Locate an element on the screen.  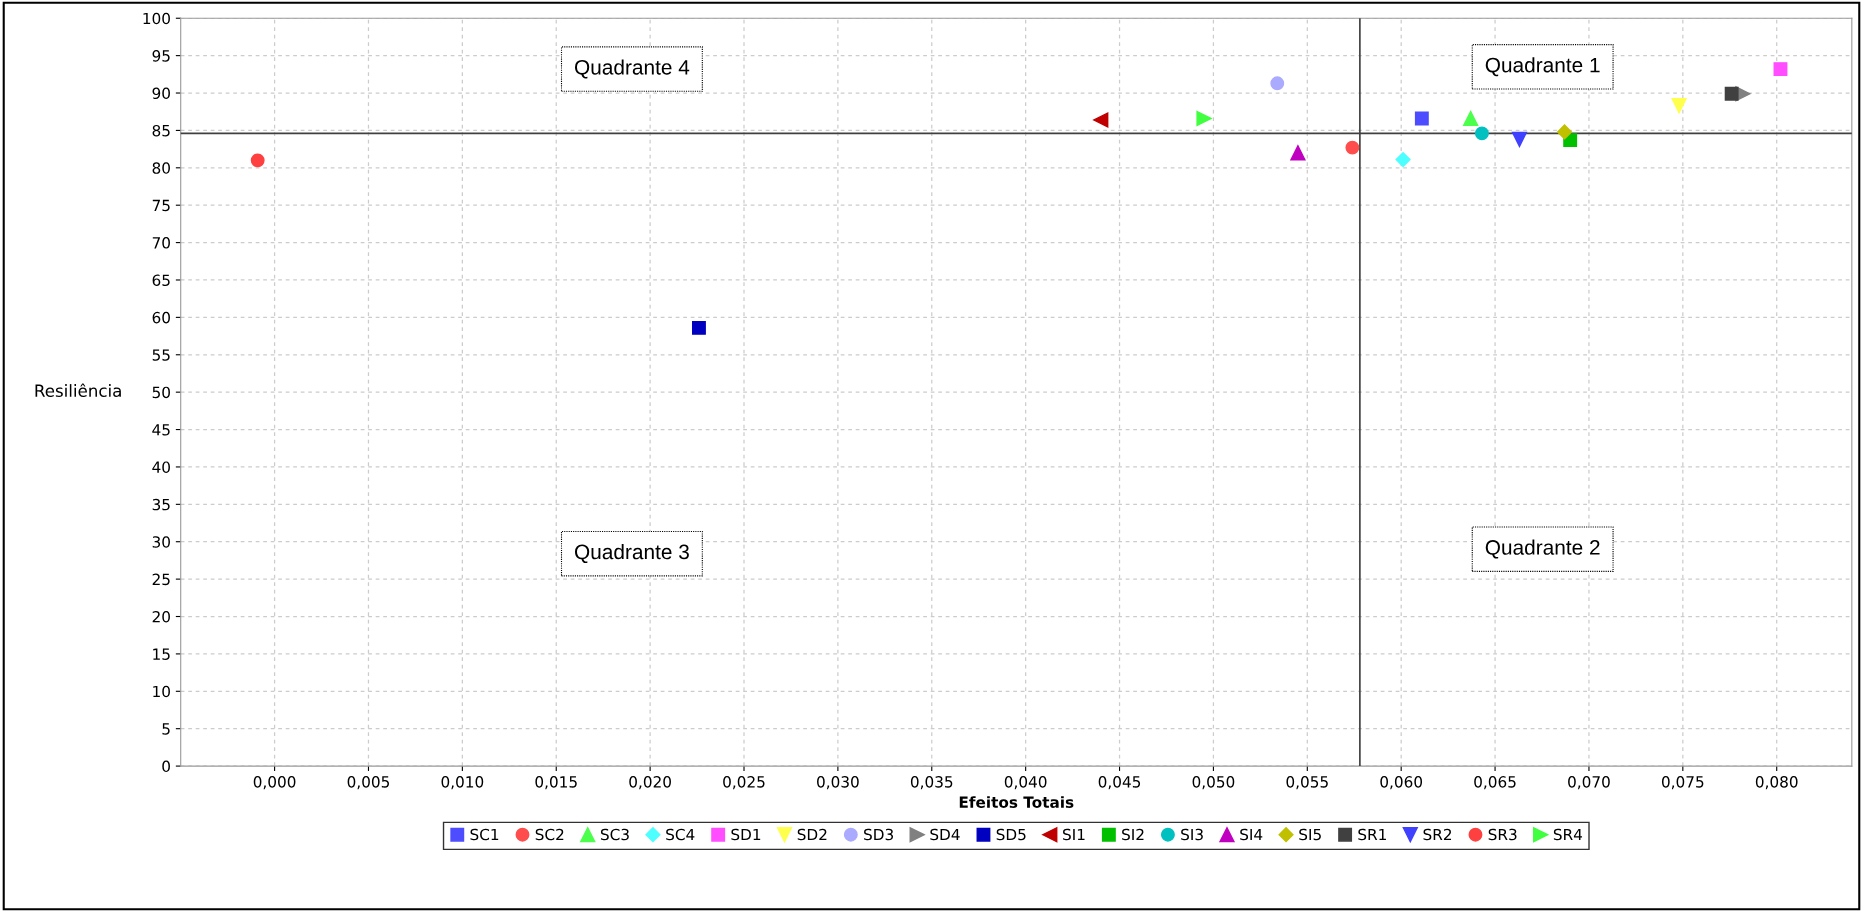
y-tick-label: 15 is located at coordinates (161, 654).